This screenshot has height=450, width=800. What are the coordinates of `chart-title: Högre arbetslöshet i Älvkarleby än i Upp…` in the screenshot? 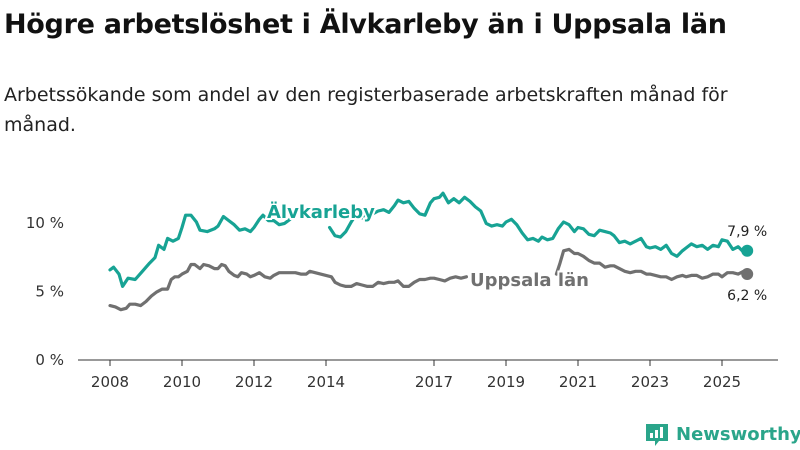 It's located at (365, 24).